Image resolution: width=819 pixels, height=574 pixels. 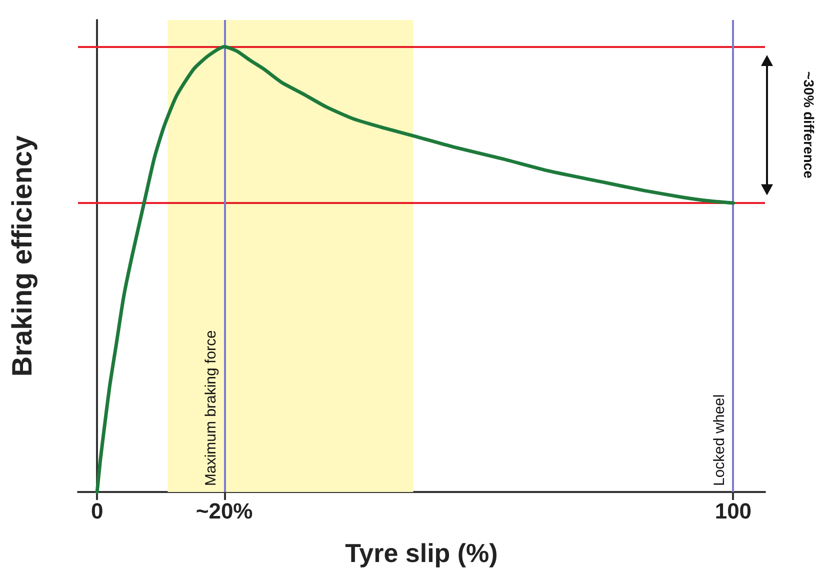 I want to click on ref-line-label: Maximum braking force, so click(x=211, y=408).